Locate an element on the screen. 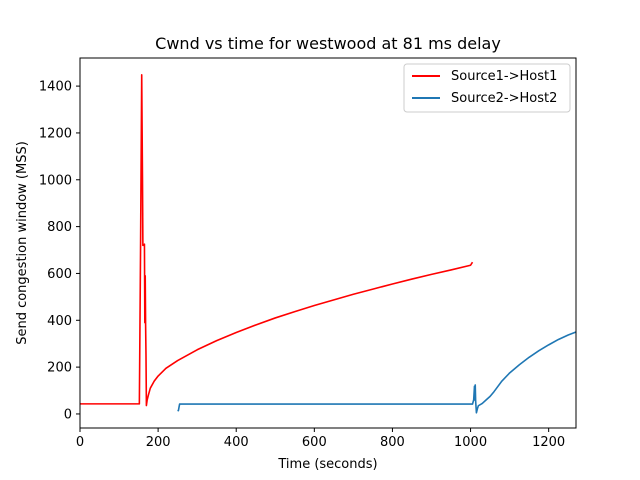 The image size is (640, 480). y-axis-label: Send congestion window (MSS) is located at coordinates (22, 243).